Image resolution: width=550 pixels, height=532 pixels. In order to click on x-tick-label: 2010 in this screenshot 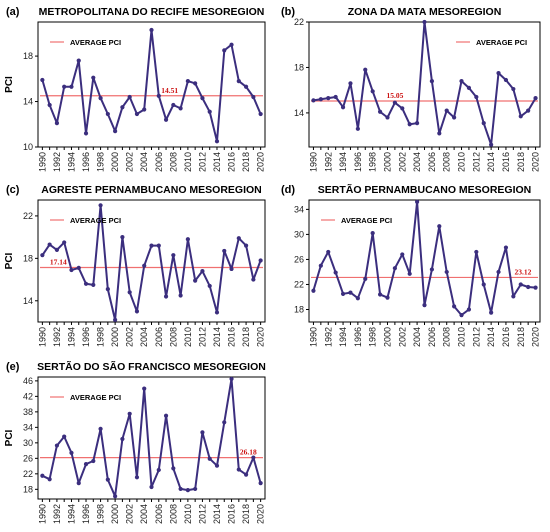, I will do `click(188, 337)`.